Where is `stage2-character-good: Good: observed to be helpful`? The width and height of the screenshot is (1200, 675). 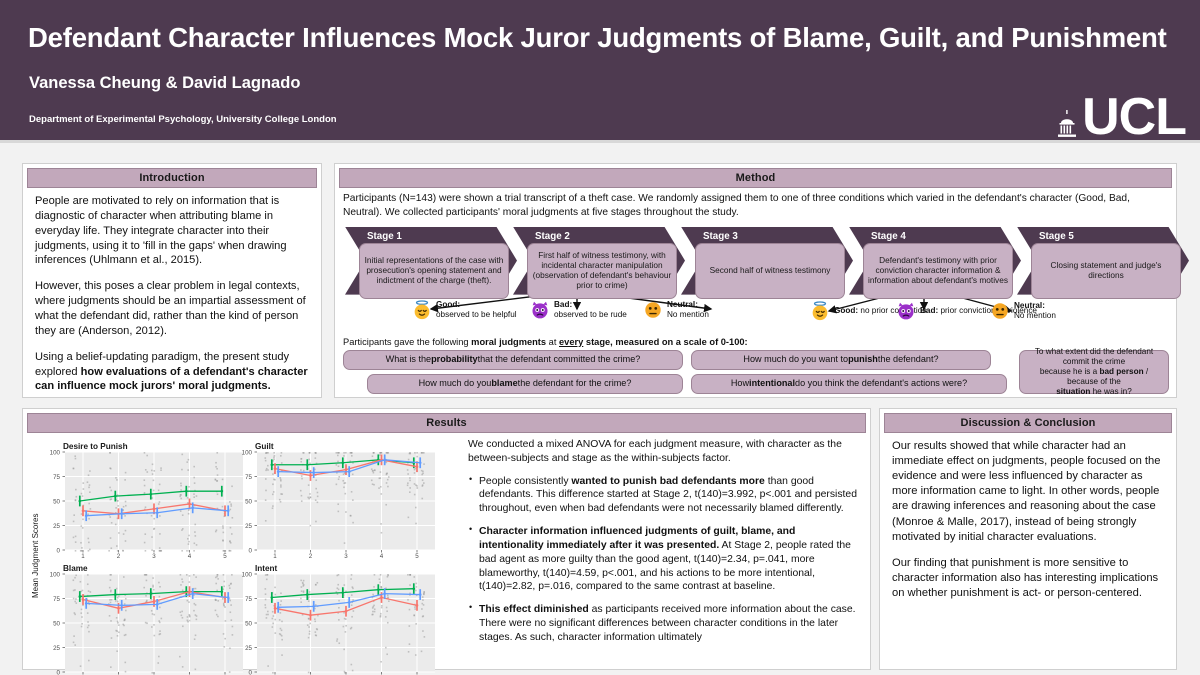
stage2-character-good: Good: observed to be helpful is located at coordinates (464, 310).